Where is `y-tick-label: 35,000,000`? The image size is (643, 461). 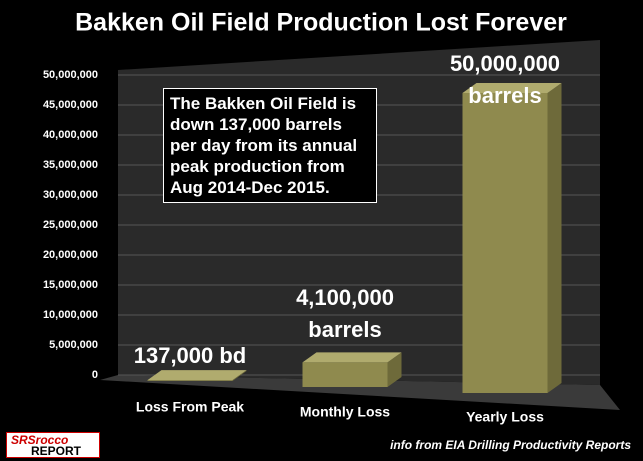
y-tick-label: 35,000,000 is located at coordinates (70, 165).